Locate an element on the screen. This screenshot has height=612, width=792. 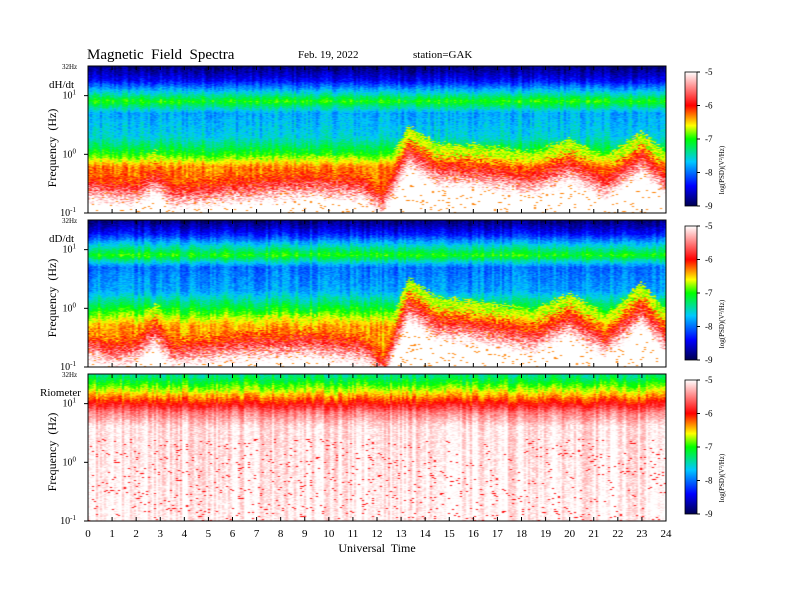
x-tick-label: 20 is located at coordinates (570, 534).